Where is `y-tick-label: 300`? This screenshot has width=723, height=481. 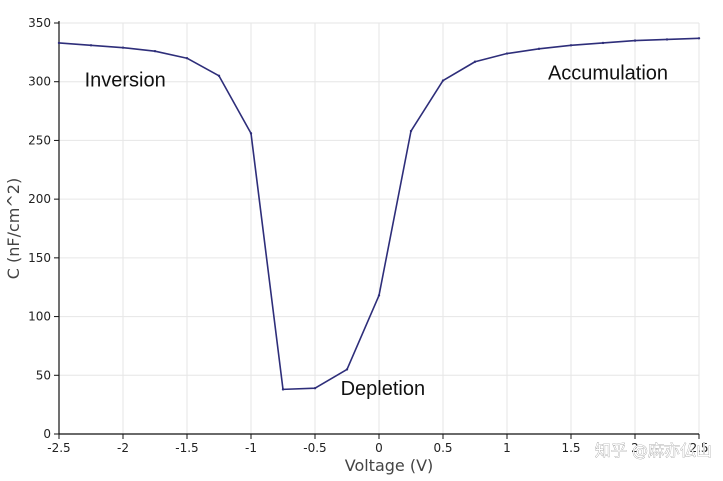
y-tick-label: 300 is located at coordinates (39, 82).